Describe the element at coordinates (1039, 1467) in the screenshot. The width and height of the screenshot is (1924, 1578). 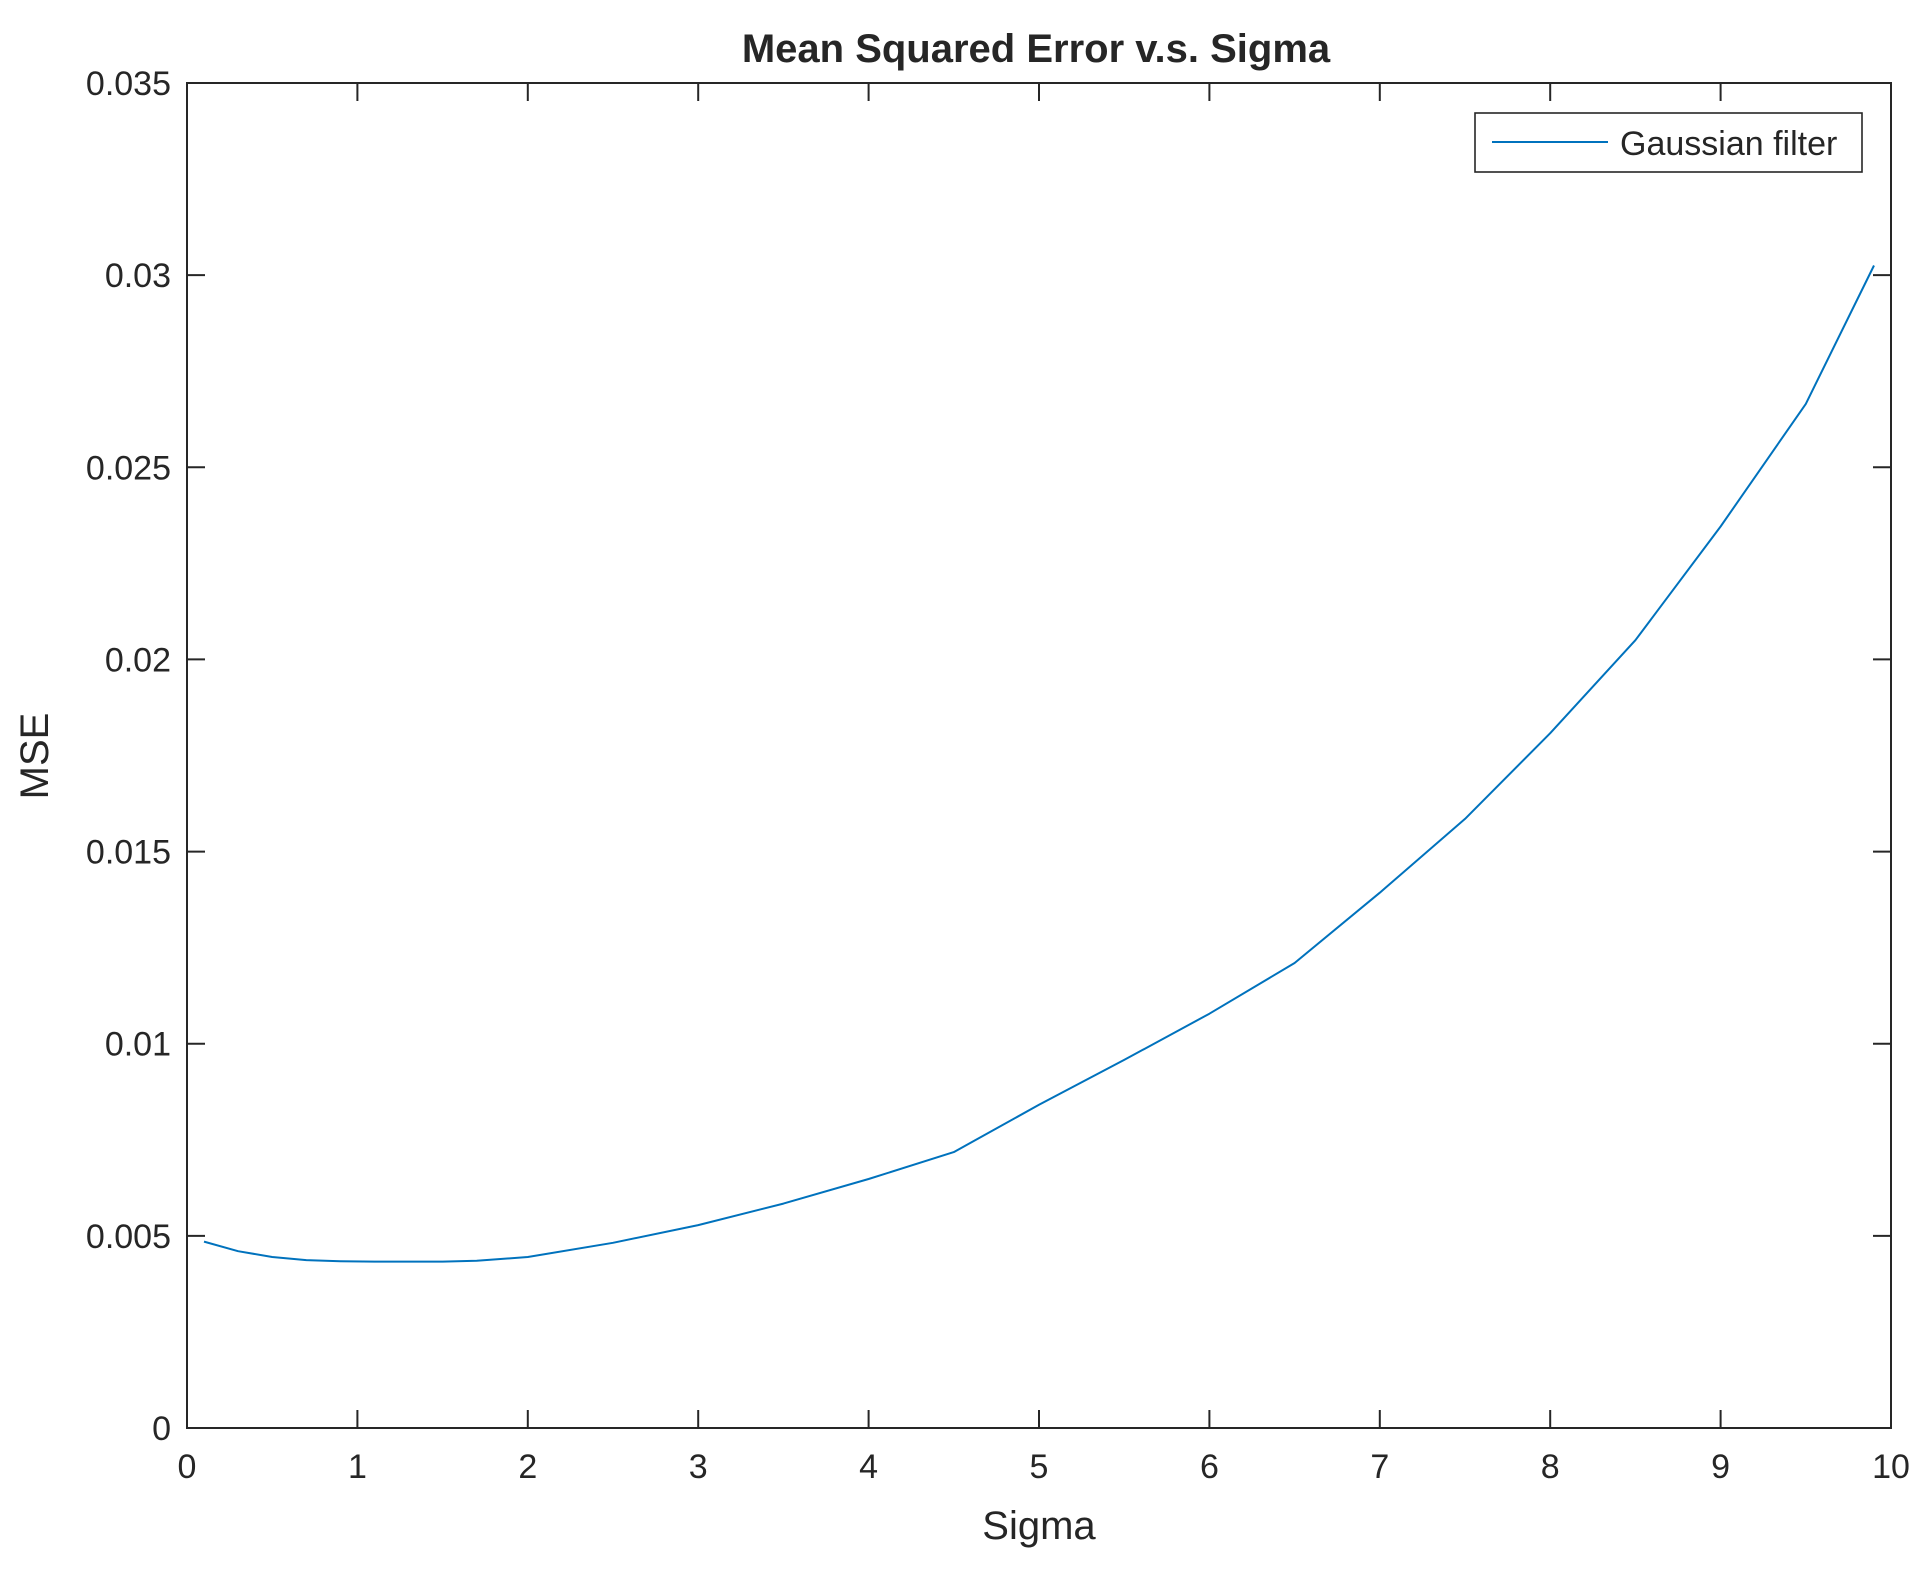
I see `x-tick-label: 5` at that location.